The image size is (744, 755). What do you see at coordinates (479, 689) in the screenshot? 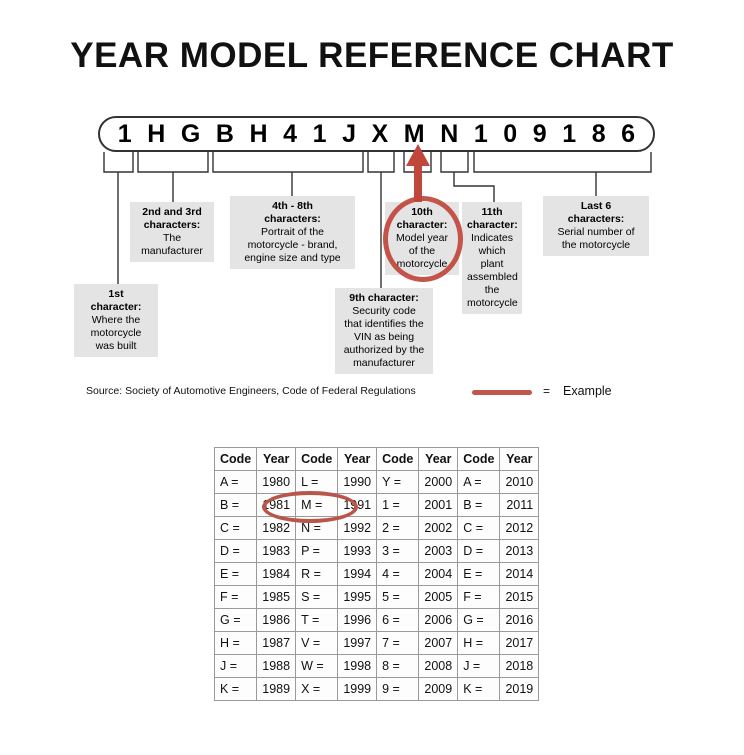
I see `cell-code: K =` at bounding box center [479, 689].